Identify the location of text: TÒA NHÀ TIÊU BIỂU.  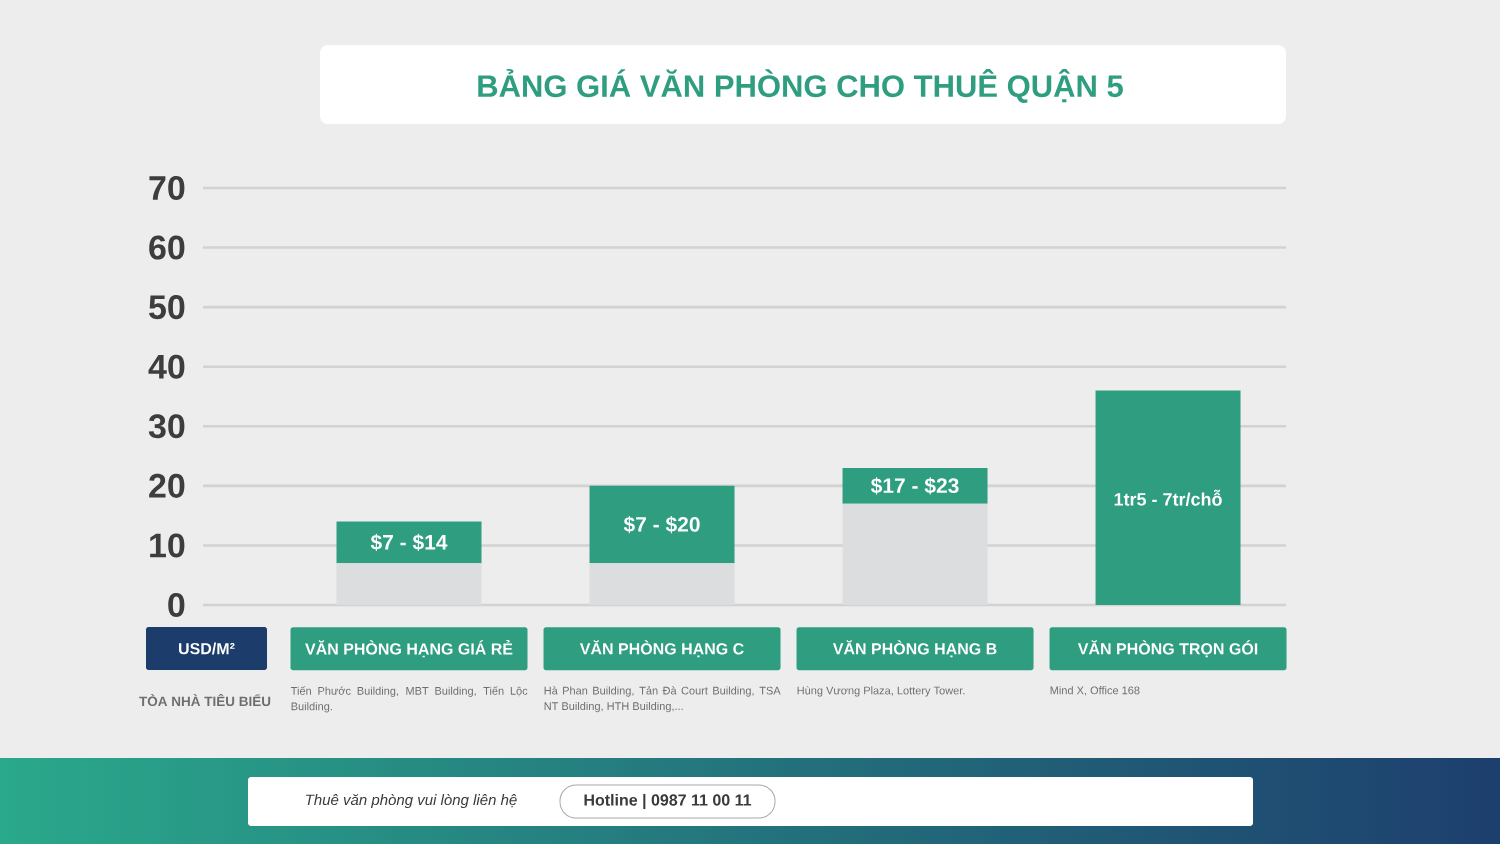
(205, 700).